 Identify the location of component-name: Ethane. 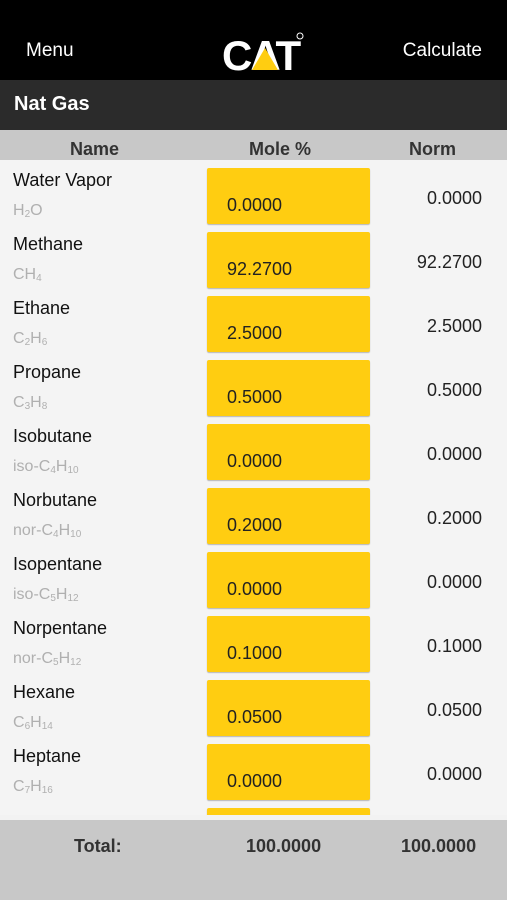
(42, 308).